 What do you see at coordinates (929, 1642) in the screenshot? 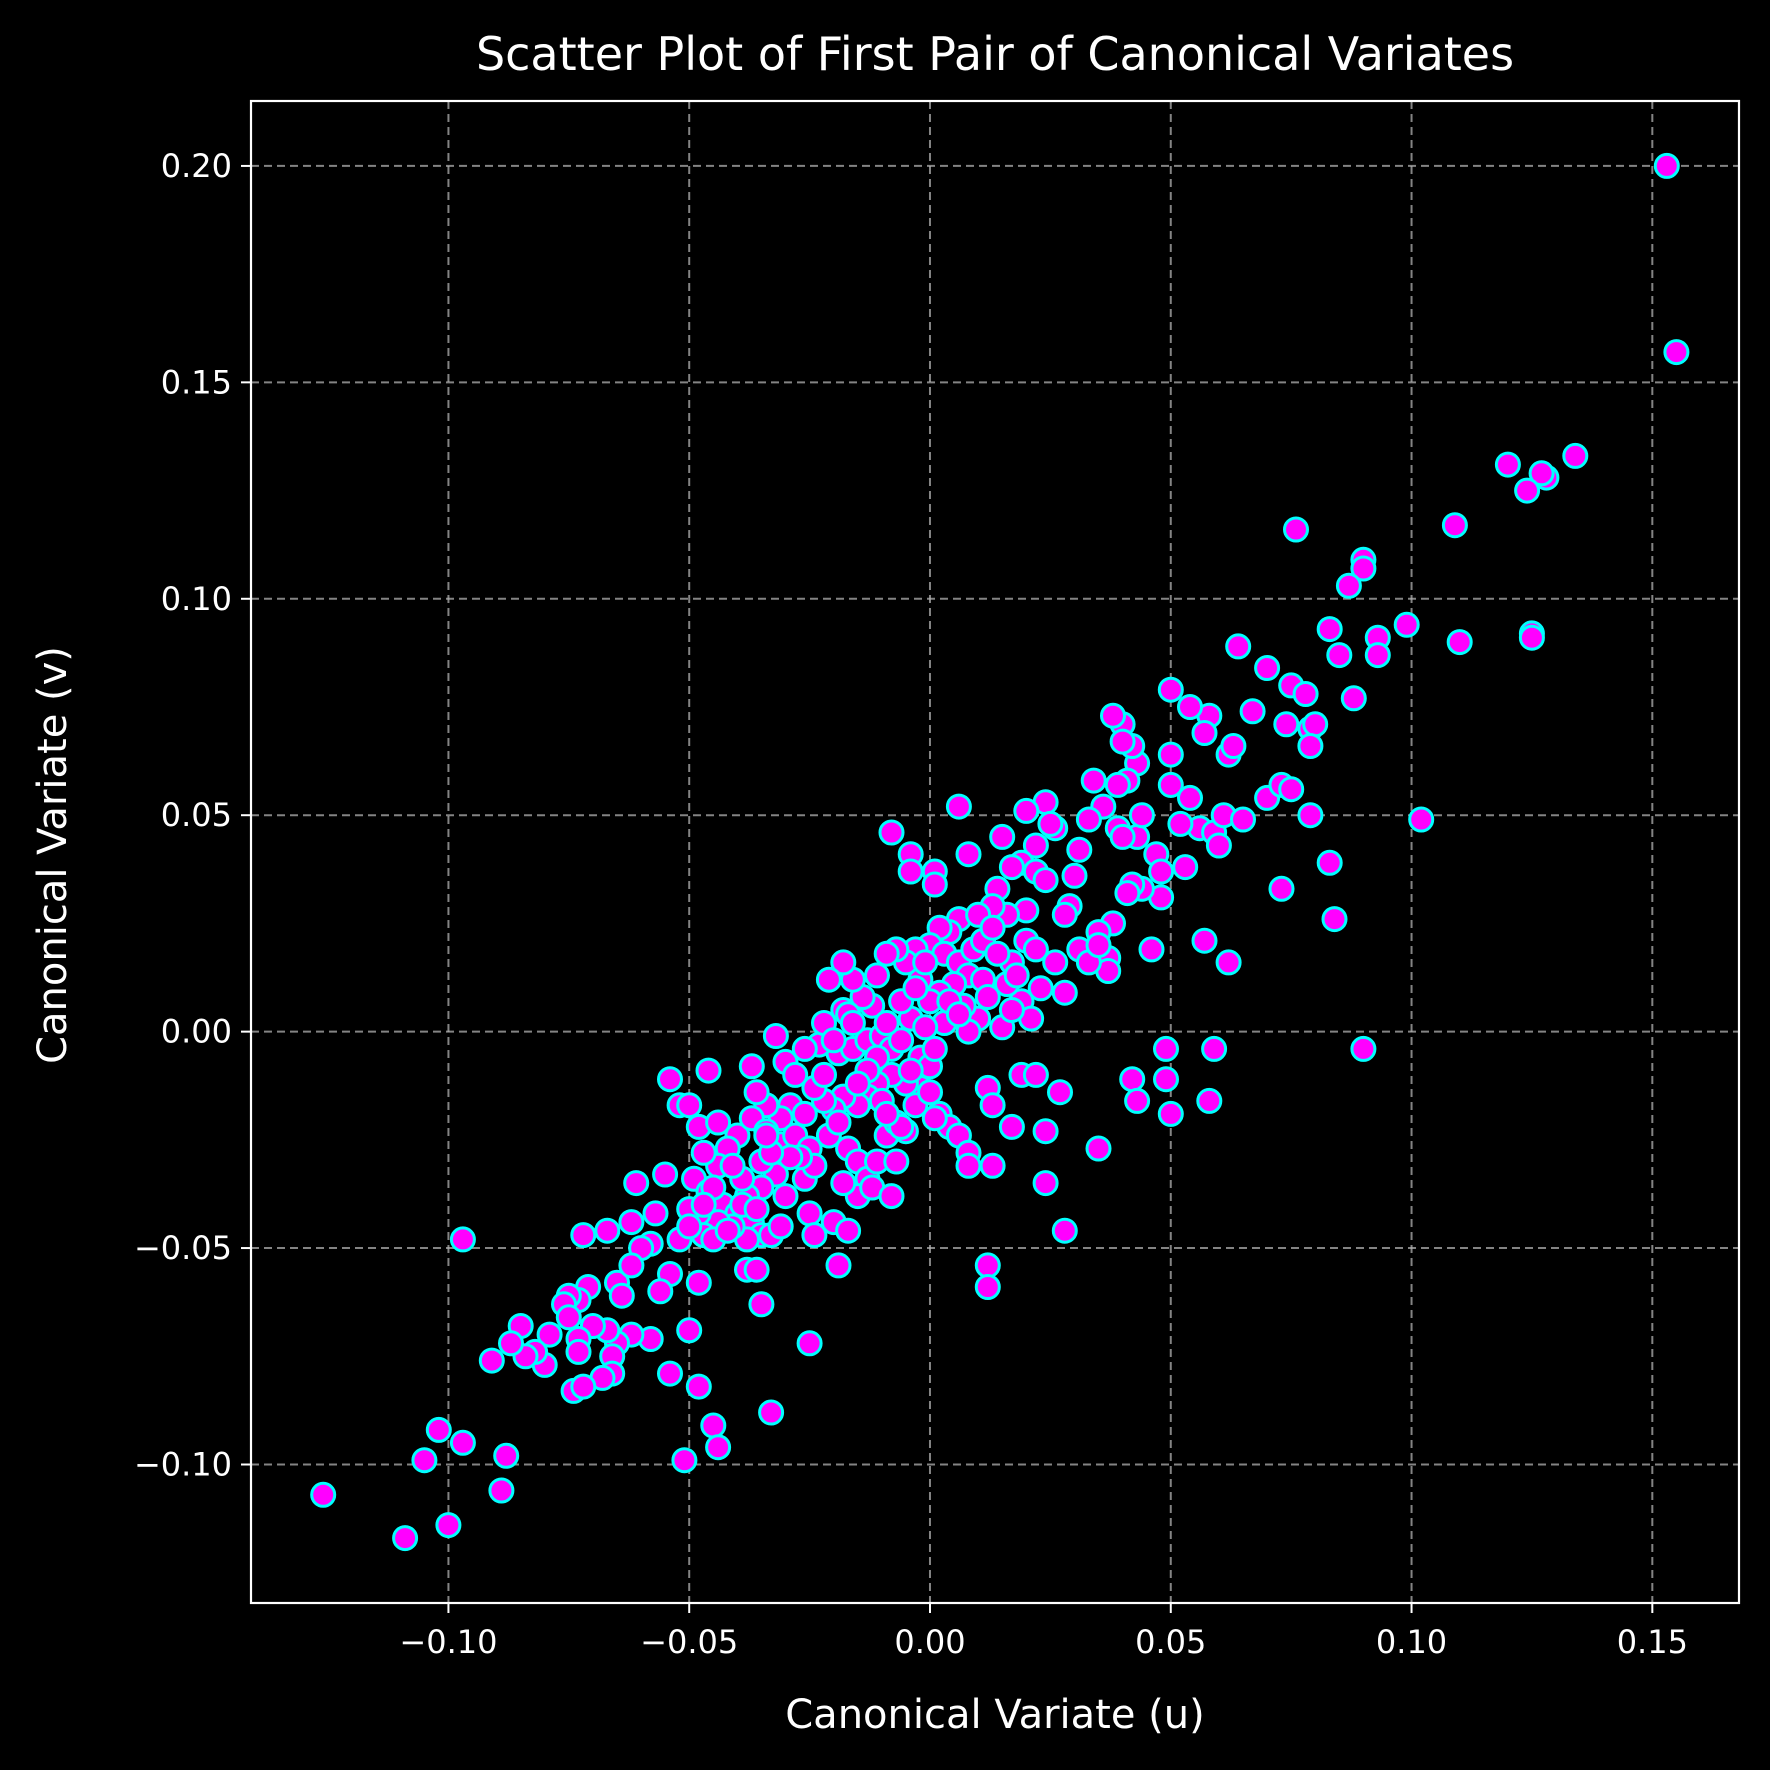
I see `x-tick-label: 0.00` at bounding box center [929, 1642].